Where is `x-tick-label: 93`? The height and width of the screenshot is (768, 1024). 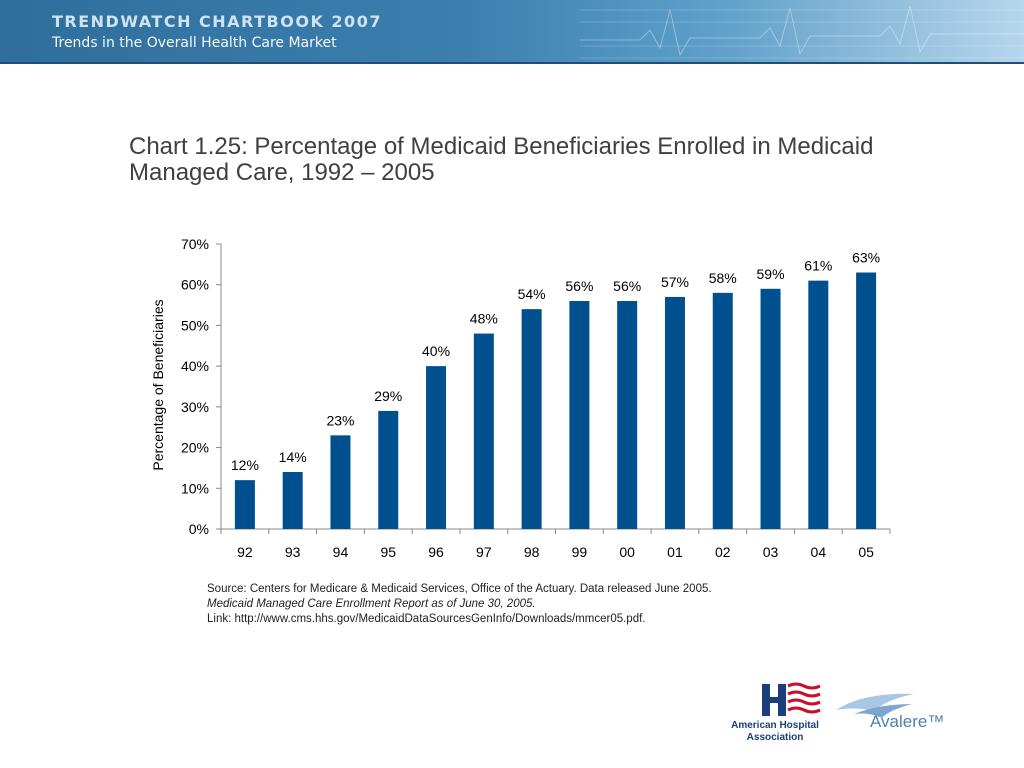 x-tick-label: 93 is located at coordinates (293, 552).